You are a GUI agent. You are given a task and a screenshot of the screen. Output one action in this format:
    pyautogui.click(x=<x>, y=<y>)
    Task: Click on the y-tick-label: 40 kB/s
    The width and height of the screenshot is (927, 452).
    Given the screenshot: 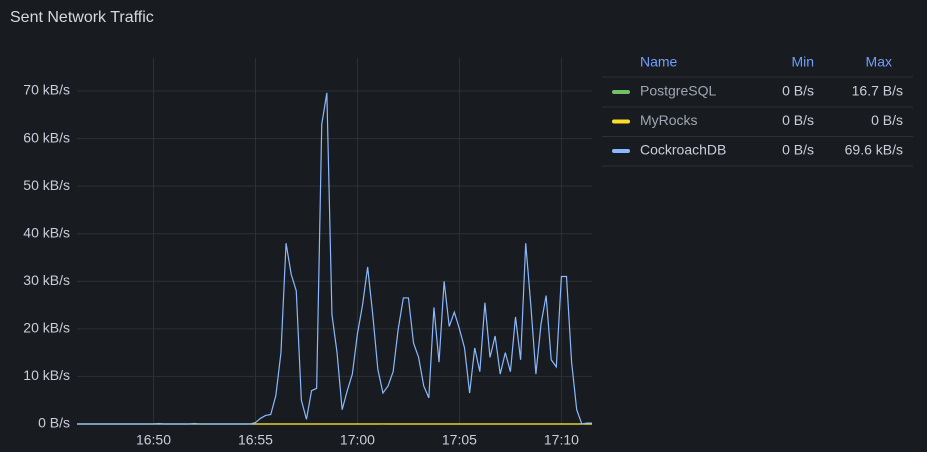 What is the action you would take?
    pyautogui.click(x=46, y=232)
    